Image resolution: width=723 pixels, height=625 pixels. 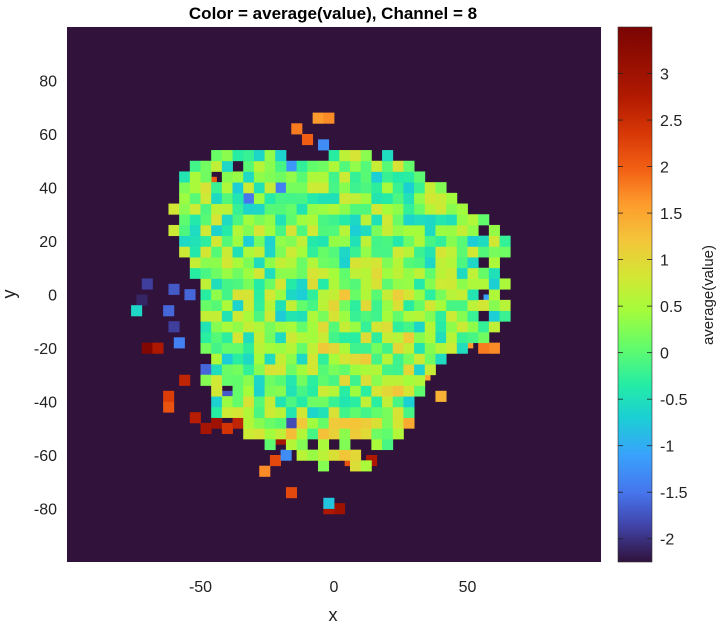 What do you see at coordinates (48, 135) in the screenshot?
I see `y-tick-label: 60` at bounding box center [48, 135].